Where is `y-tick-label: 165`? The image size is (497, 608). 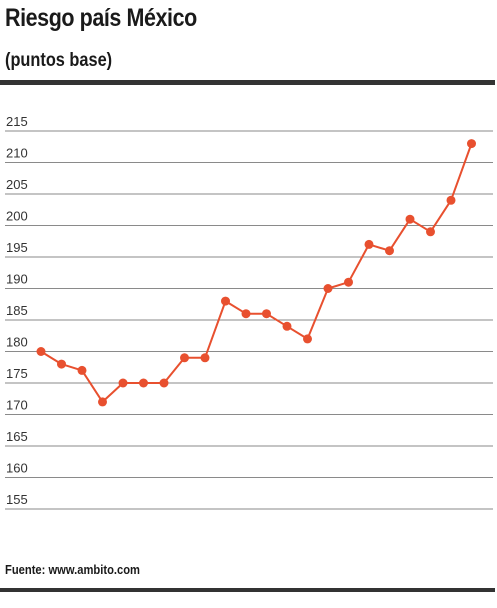 y-tick-label: 165 is located at coordinates (17, 436).